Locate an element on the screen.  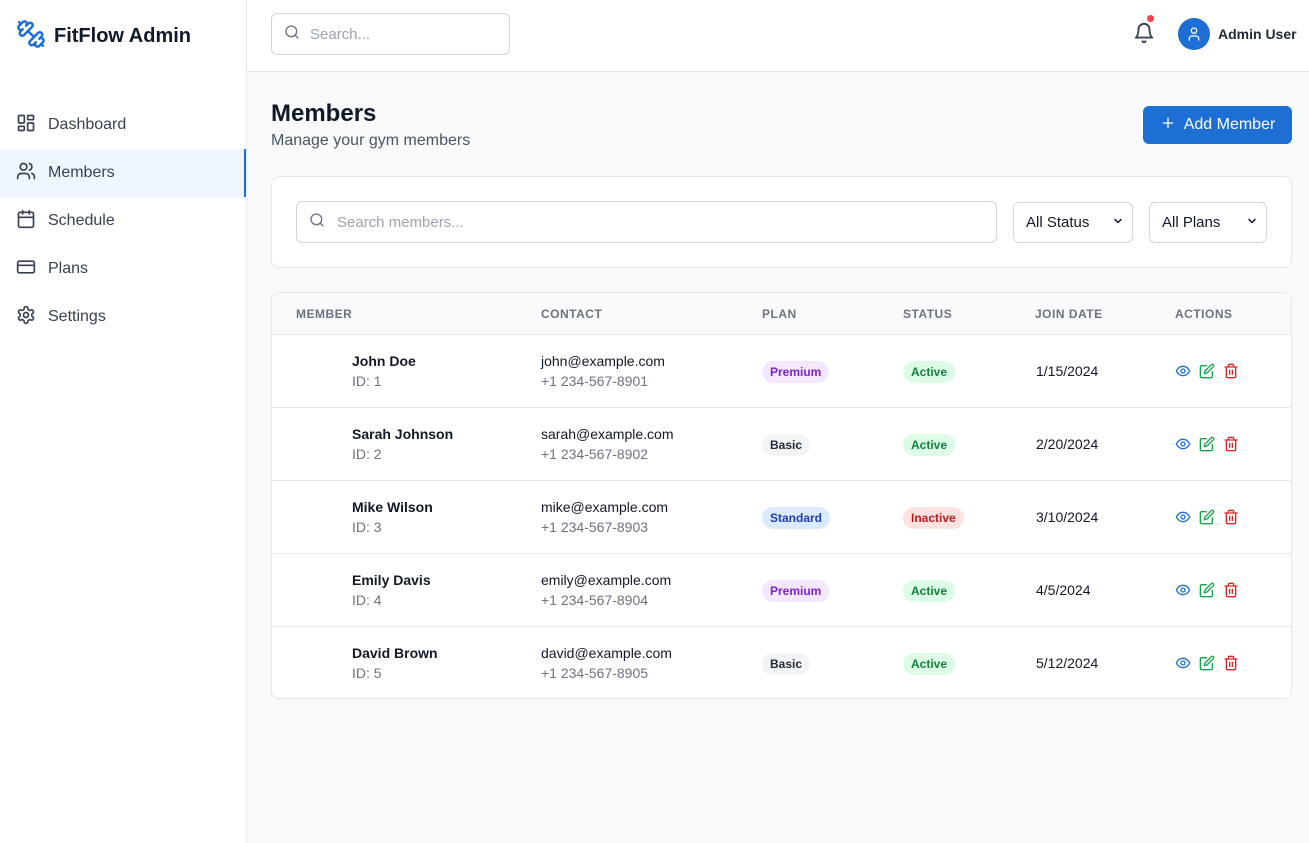
member-search is located at coordinates (646, 222).